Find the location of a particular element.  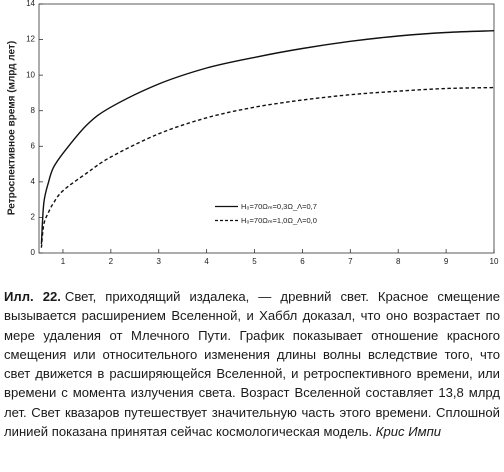

x-tick-label: 3 is located at coordinates (159, 261).